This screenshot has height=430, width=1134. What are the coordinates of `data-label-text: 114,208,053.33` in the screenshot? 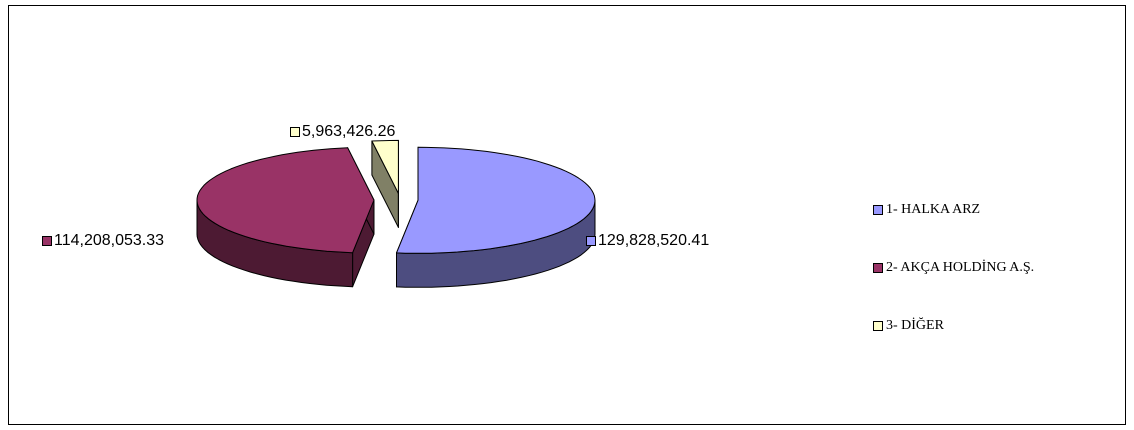 It's located at (109, 240).